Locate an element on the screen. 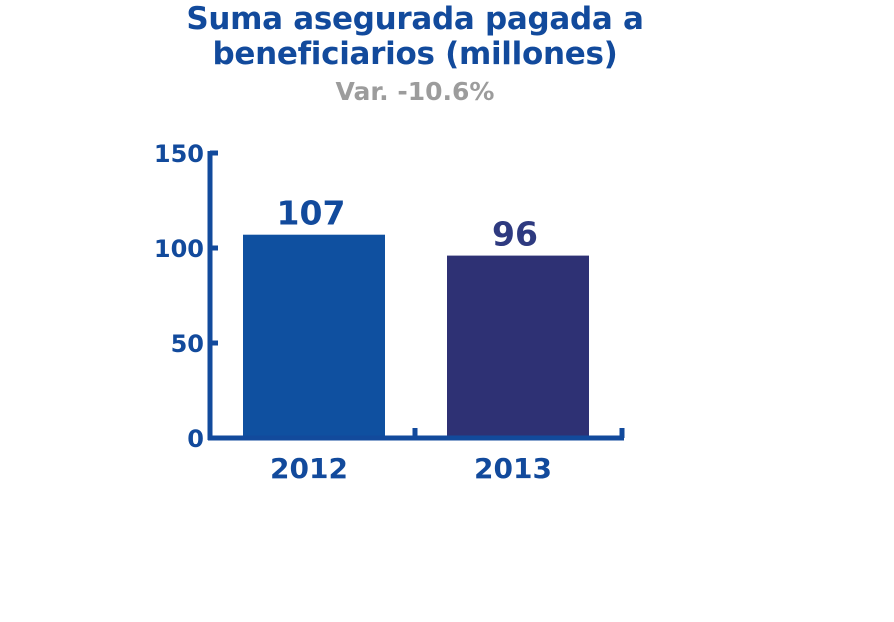  data-label-2012: 107 is located at coordinates (311, 213).